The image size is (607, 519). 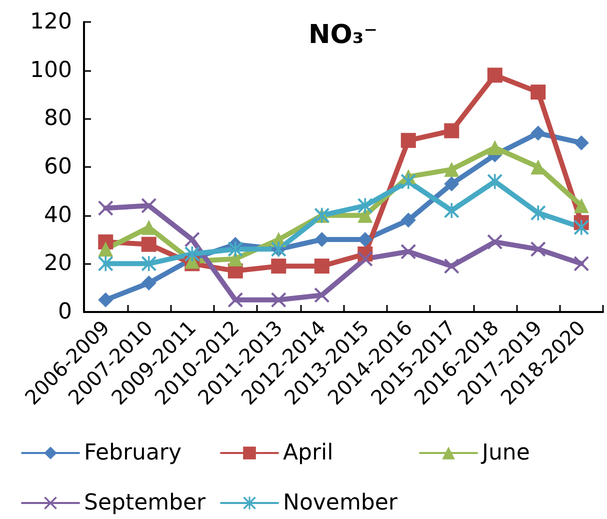 What do you see at coordinates (51, 22) in the screenshot?
I see `y-tick-label: 120` at bounding box center [51, 22].